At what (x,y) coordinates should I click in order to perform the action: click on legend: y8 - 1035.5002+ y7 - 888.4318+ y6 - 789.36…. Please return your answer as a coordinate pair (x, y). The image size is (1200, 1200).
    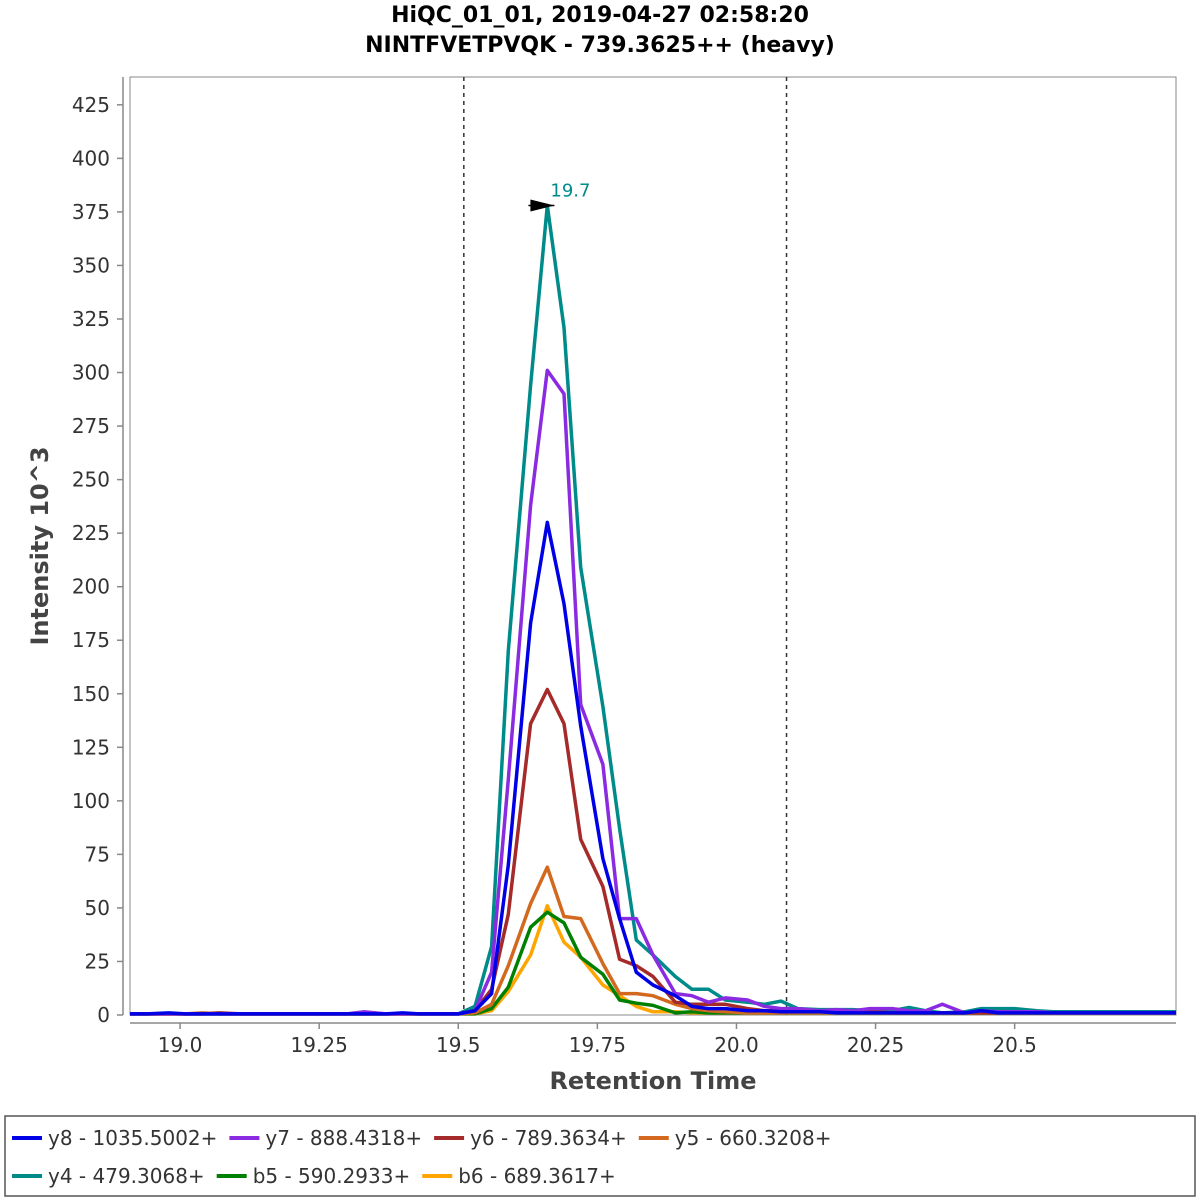
    Looking at the image, I should click on (600, 1156).